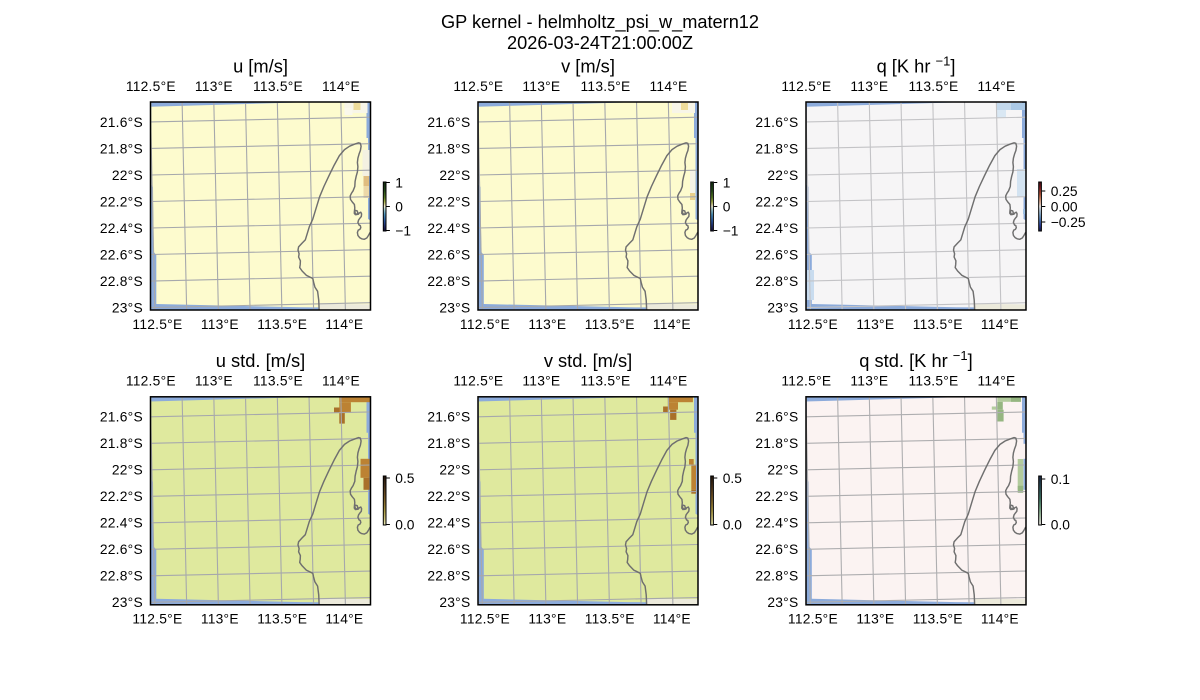 Image resolution: width=1200 pixels, height=700 pixels. Describe the element at coordinates (600, 43) in the screenshot. I see `svg-text: 2026-03-24T21:00:00Z` at that location.